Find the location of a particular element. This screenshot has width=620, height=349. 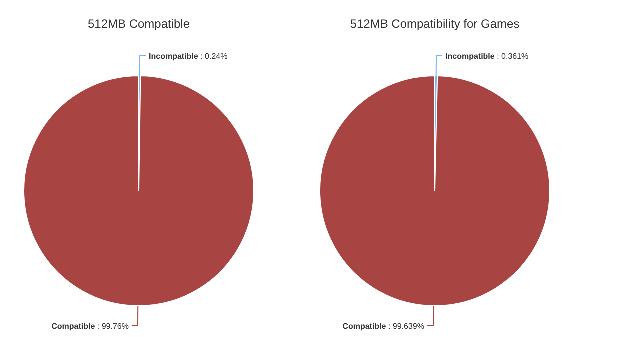

chart-title: 512MB Compatibility for Games is located at coordinates (435, 24).